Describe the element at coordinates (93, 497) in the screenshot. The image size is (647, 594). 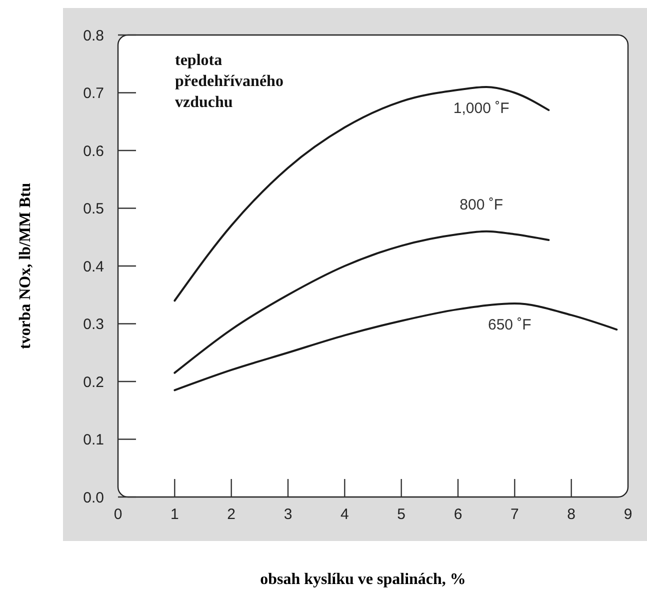
I see `y-tick-label: 0.0` at that location.